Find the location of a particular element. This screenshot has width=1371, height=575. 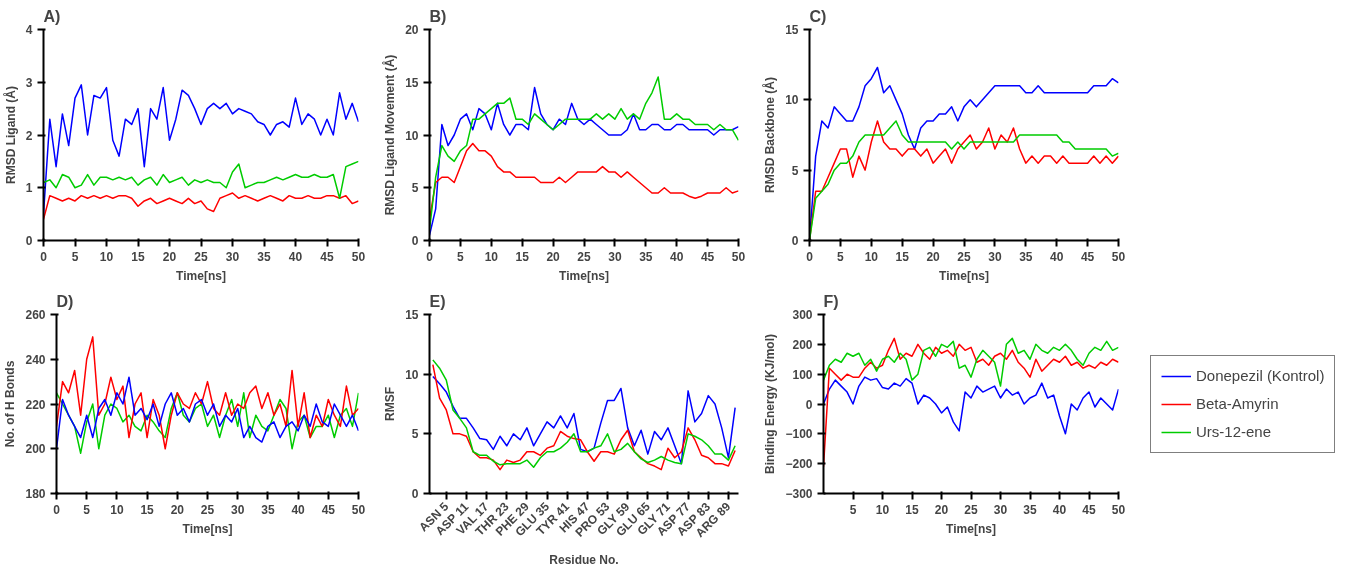

y-tick-label: 100 is located at coordinates (802, 374).